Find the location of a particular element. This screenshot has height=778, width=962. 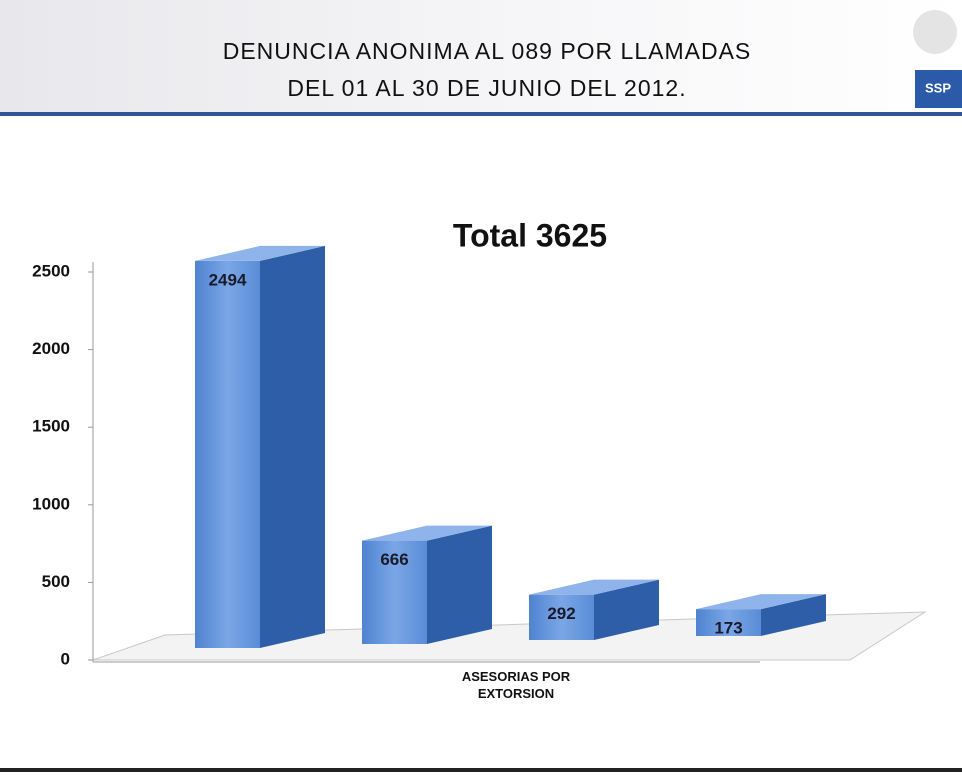

footer-line is located at coordinates (481, 770).